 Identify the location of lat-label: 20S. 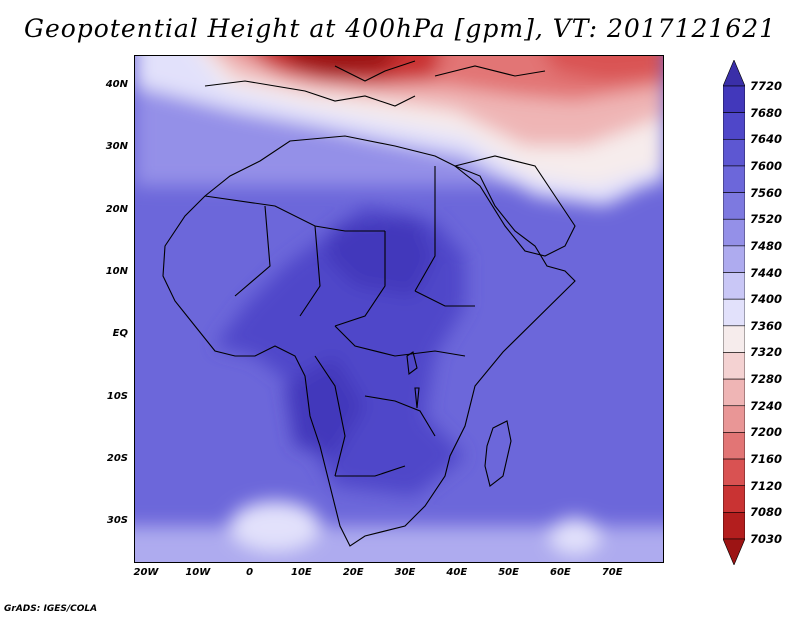
(117, 458).